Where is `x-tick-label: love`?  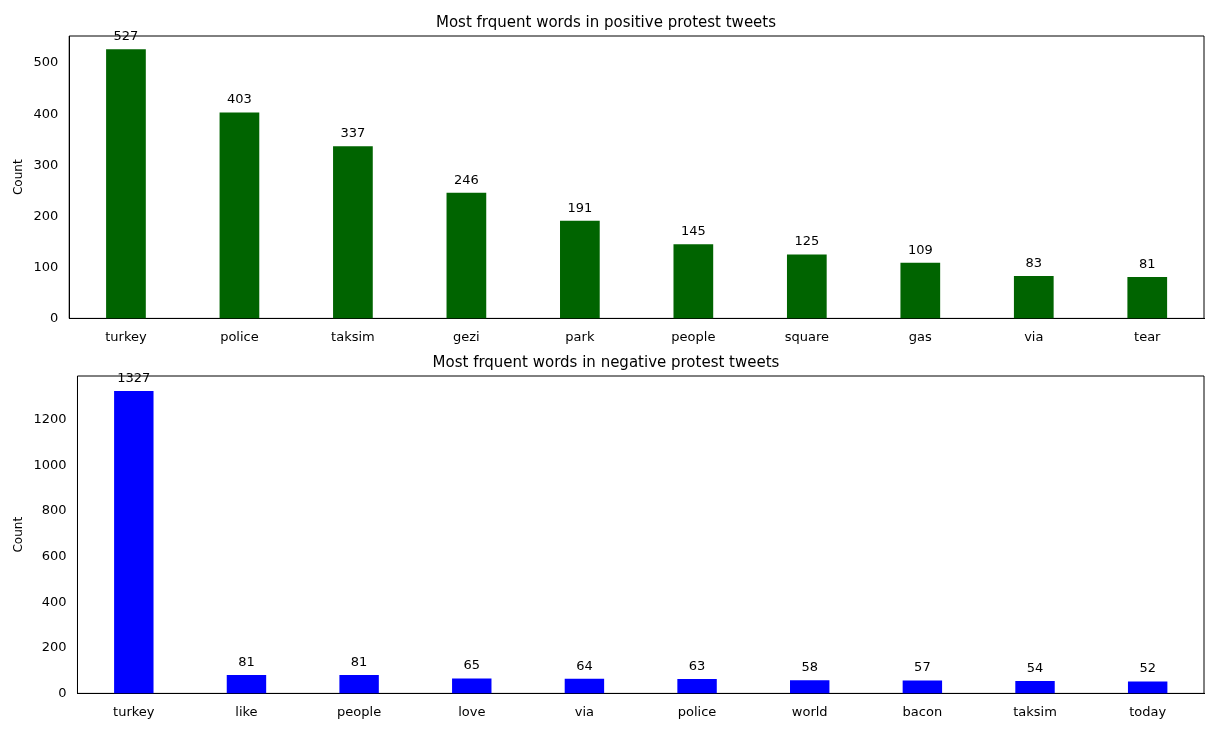 x-tick-label: love is located at coordinates (472, 711).